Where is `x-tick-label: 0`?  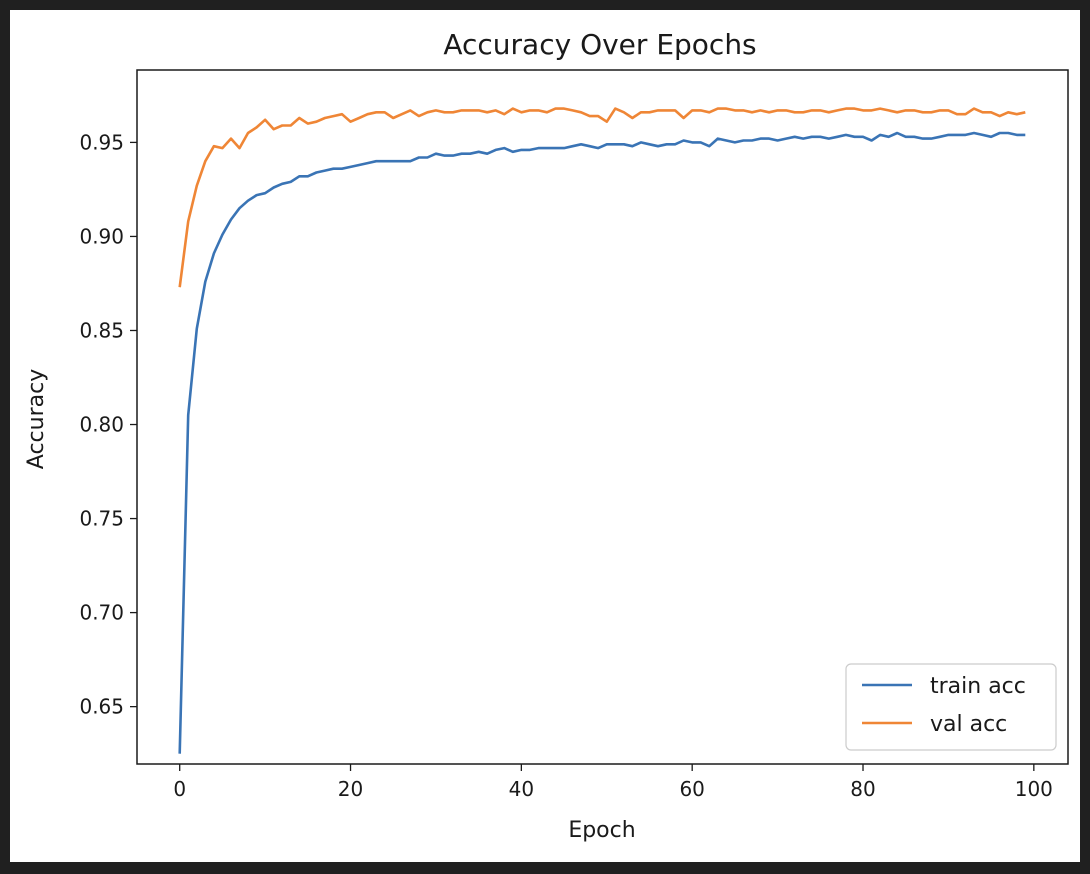 x-tick-label: 0 is located at coordinates (179, 789).